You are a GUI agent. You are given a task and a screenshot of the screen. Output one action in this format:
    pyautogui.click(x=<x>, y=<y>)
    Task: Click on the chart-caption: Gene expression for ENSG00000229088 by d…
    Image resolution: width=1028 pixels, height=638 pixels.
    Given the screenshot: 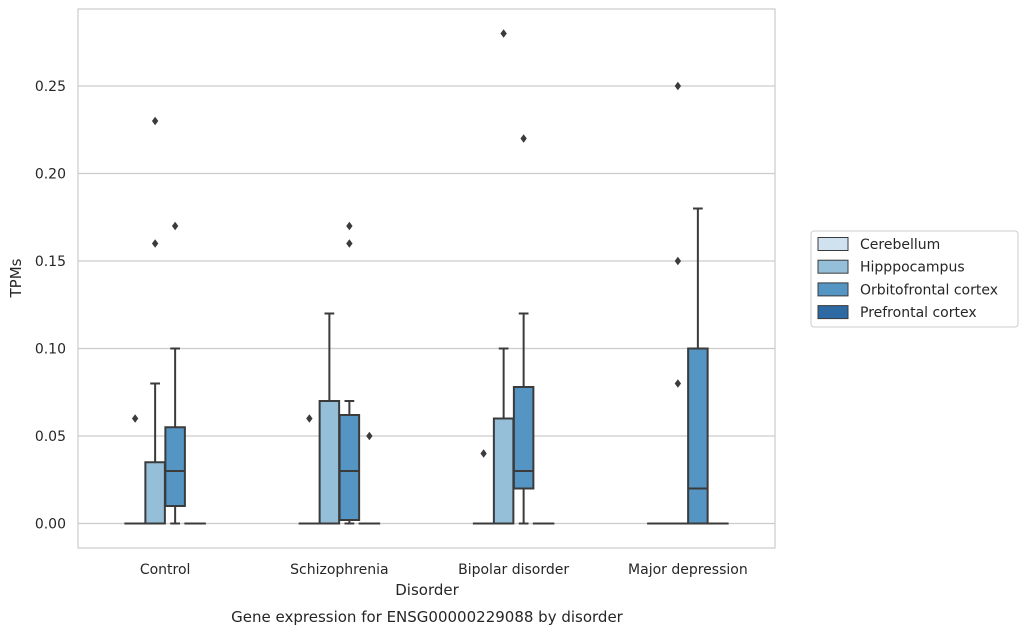 What is the action you would take?
    pyautogui.click(x=427, y=617)
    